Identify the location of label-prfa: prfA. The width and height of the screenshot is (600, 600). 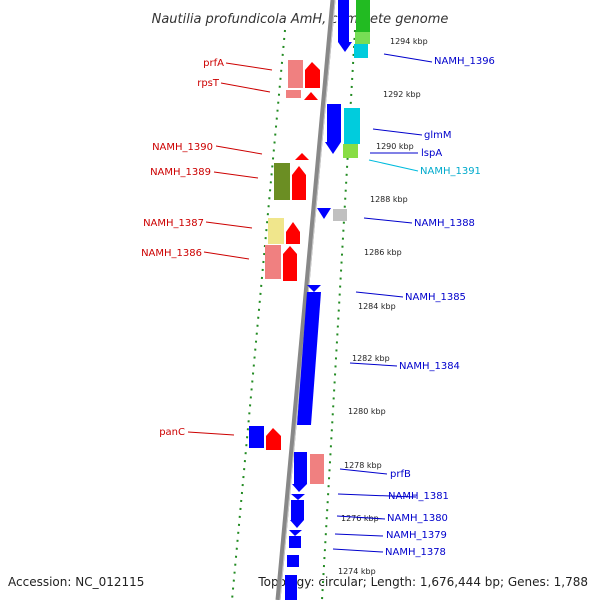
(213, 63).